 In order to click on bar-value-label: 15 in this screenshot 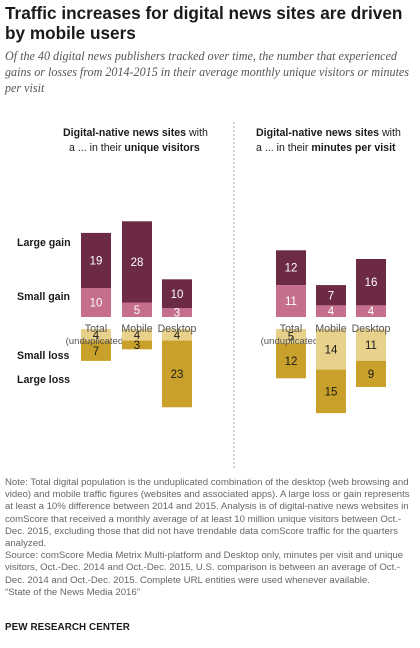, I will do `click(331, 392)`.